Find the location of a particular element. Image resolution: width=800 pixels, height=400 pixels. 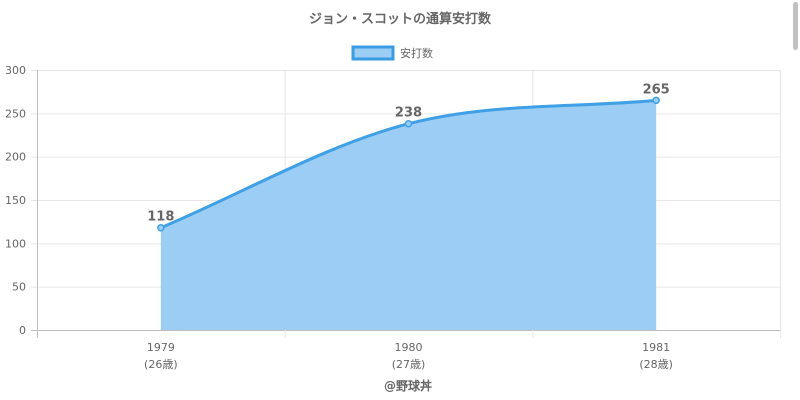

x-tick-sublabel: (26歳) is located at coordinates (161, 364).